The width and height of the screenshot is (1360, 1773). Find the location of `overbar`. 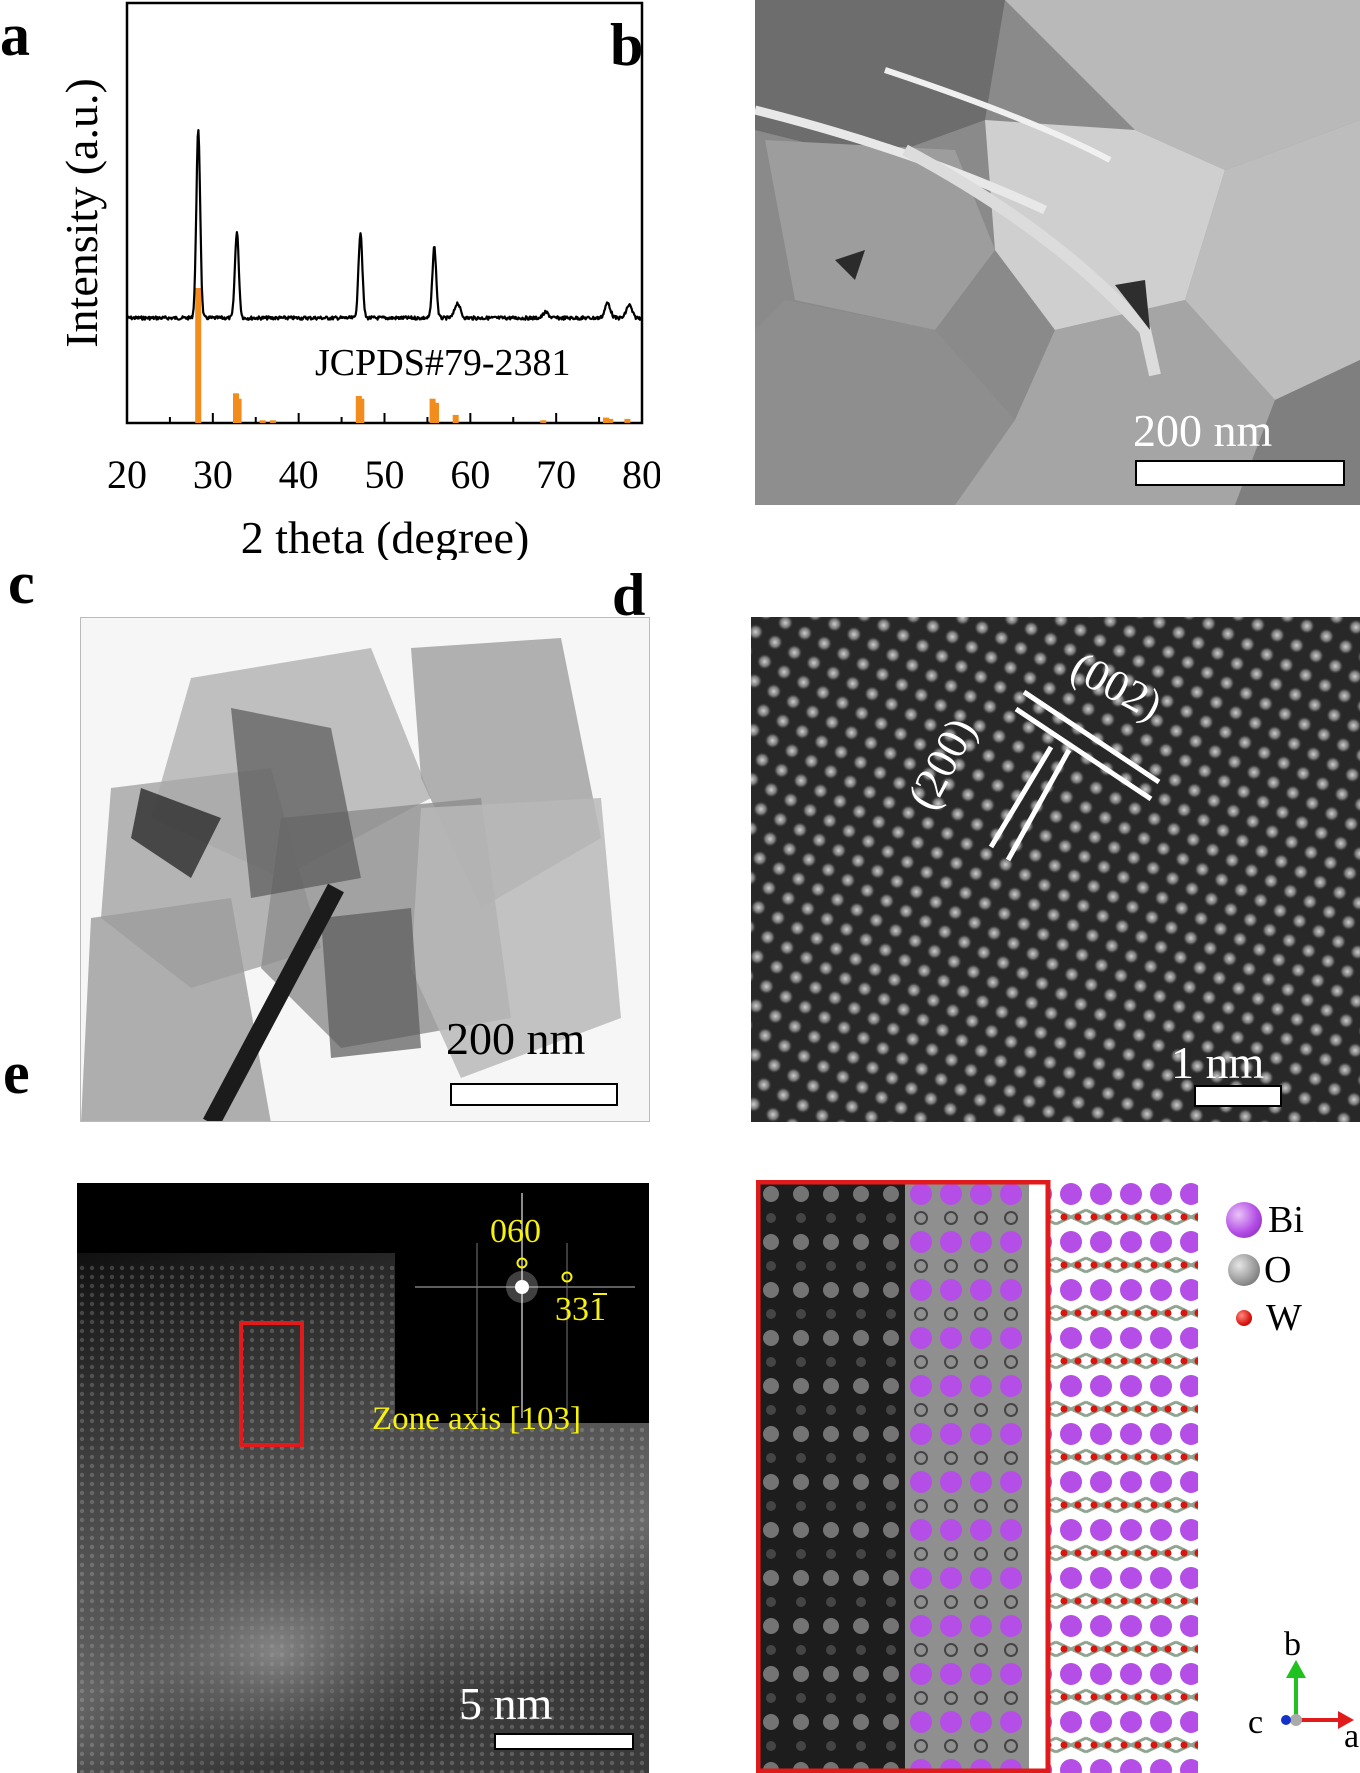

overbar is located at coordinates (600, 1294).